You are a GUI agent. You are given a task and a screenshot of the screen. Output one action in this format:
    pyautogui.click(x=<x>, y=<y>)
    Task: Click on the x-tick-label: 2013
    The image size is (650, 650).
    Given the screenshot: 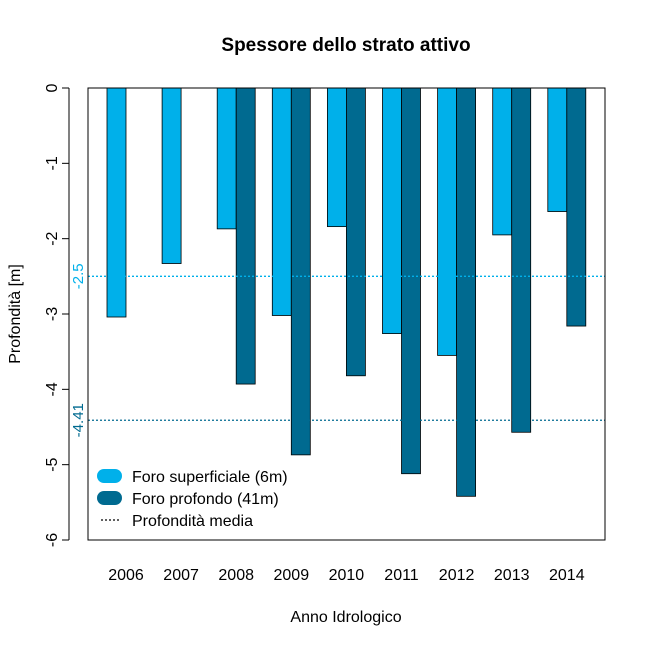 What is the action you would take?
    pyautogui.click(x=512, y=575)
    